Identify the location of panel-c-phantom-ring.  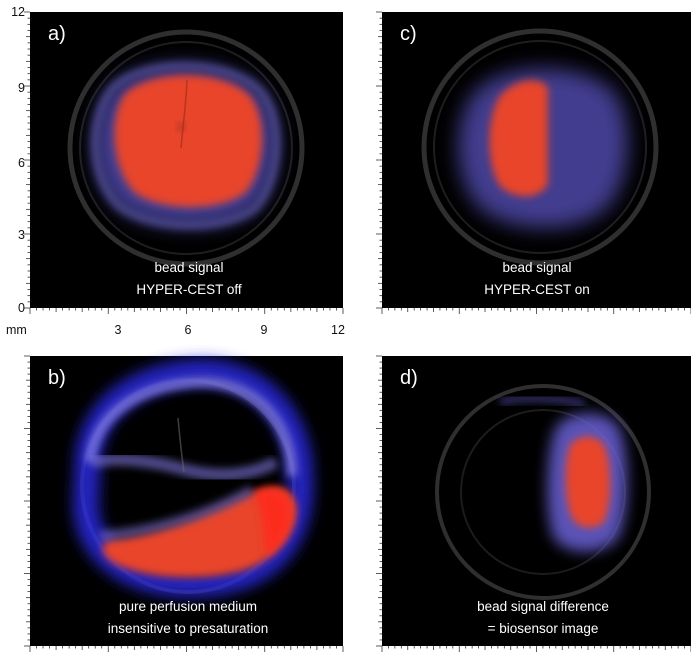
(540, 147).